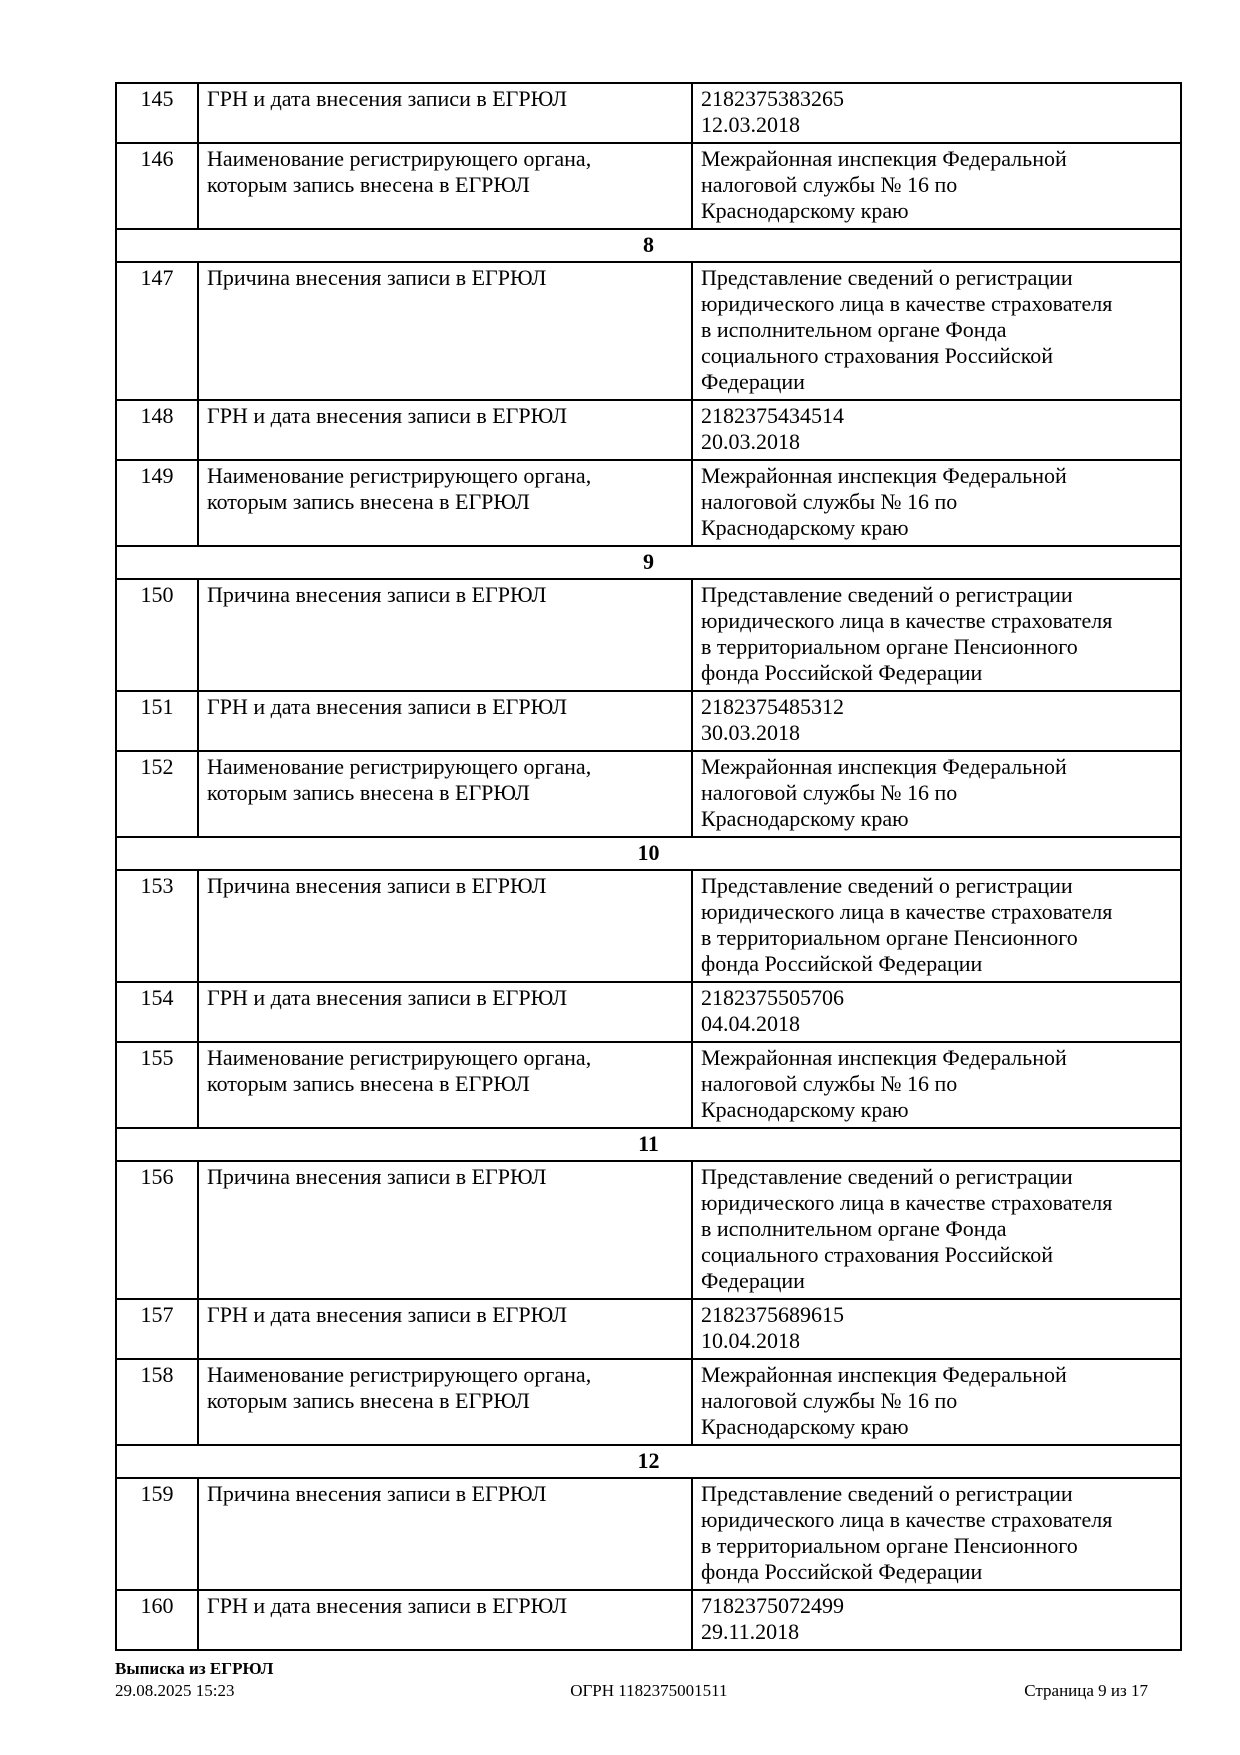 This screenshot has height=1755, width=1240. Describe the element at coordinates (175, 1690) in the screenshot. I see `footer-datetime: 29.08.2025 15:23` at that location.